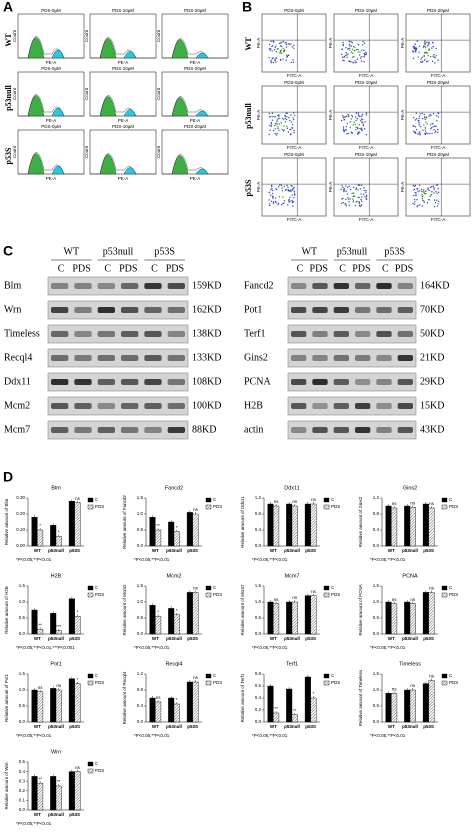 This screenshot has width=474, height=832. I want to click on condition-label: PDS, so click(128, 268).